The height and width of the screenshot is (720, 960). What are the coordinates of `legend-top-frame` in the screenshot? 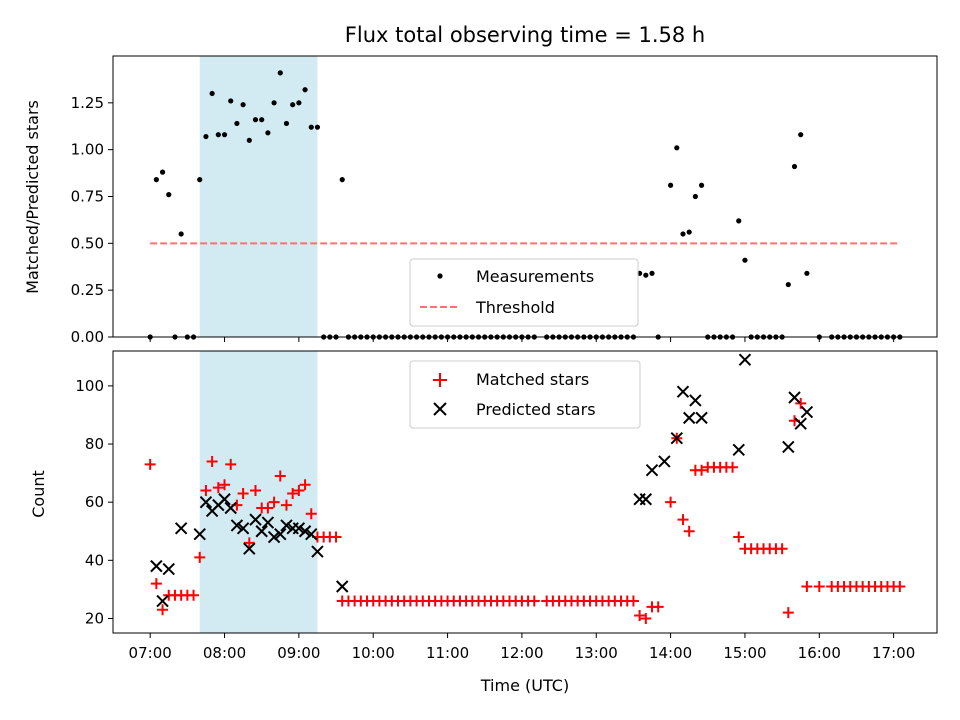 It's located at (524, 292).